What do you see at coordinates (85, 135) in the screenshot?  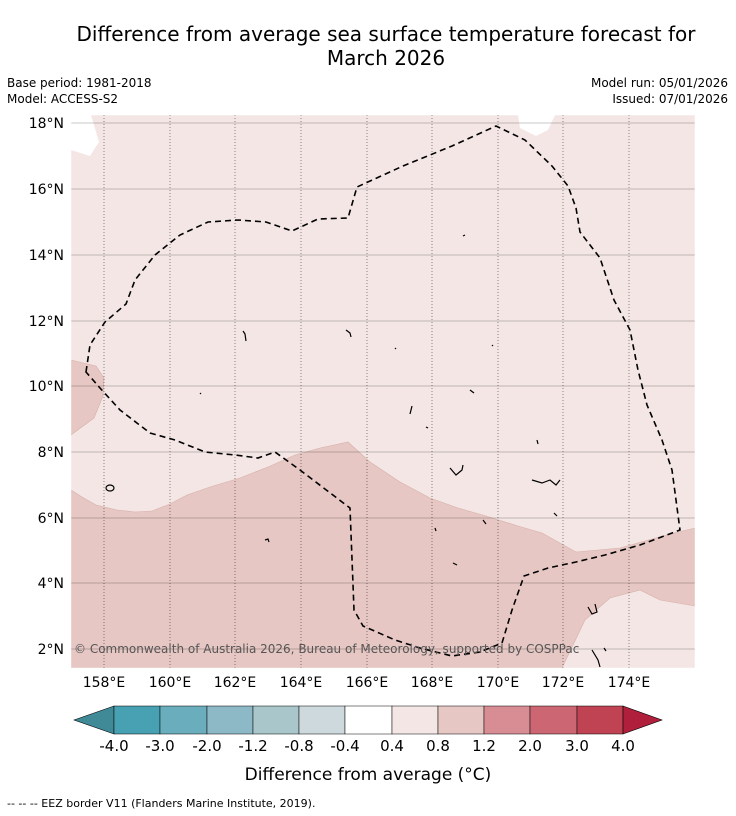 I see `neutral-patch-northwest` at bounding box center [85, 135].